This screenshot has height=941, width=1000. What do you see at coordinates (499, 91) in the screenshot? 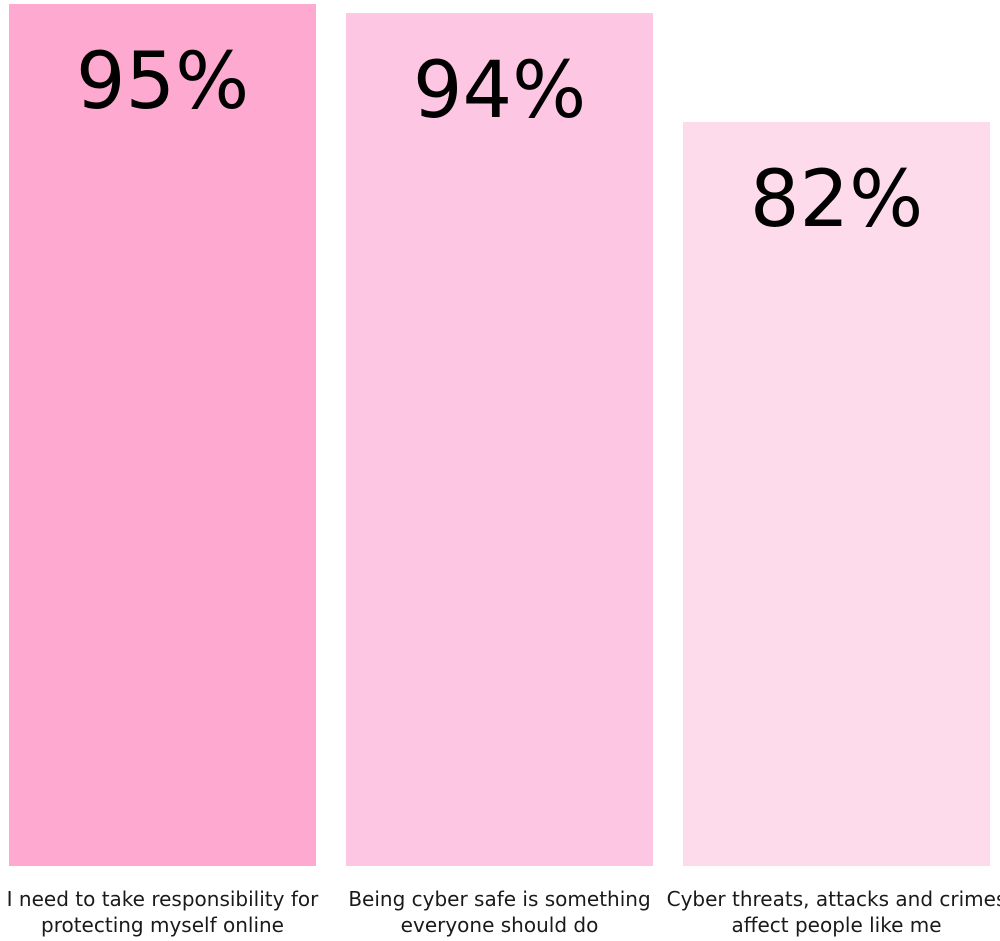
I see `bar-value-label-2: 94%` at bounding box center [499, 91].